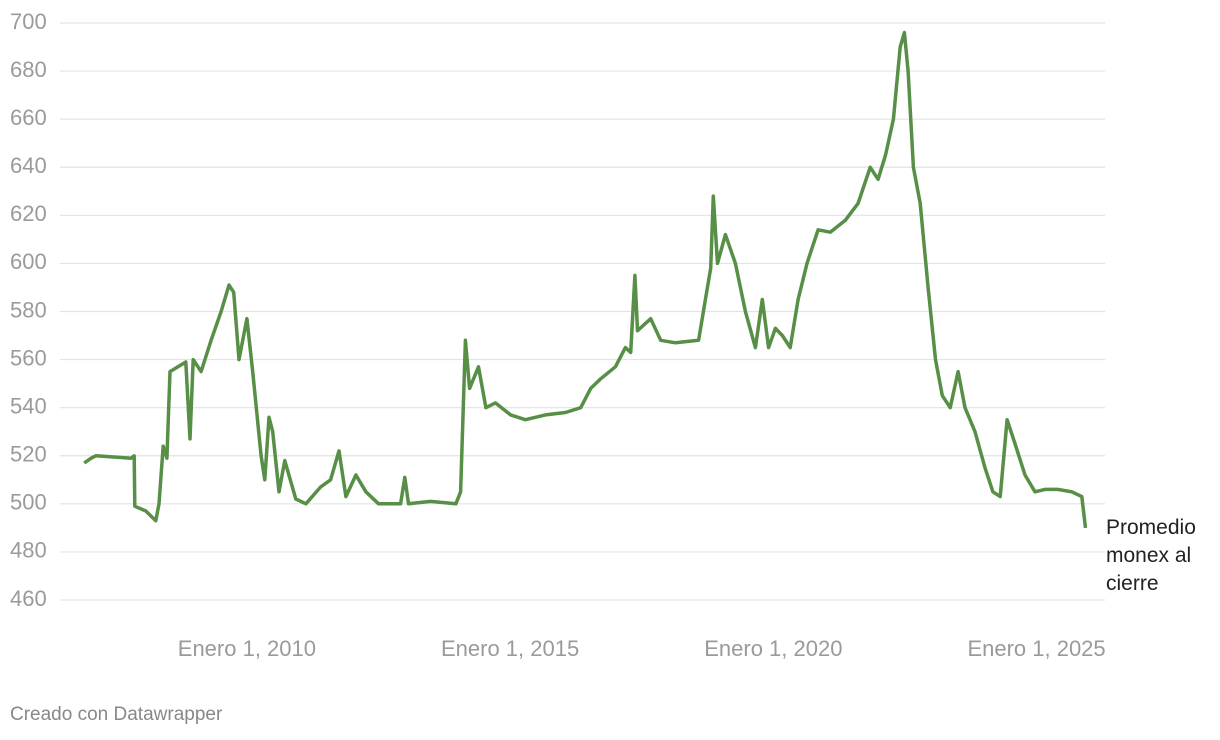  I want to click on y-tick-label: 620, so click(28, 213).